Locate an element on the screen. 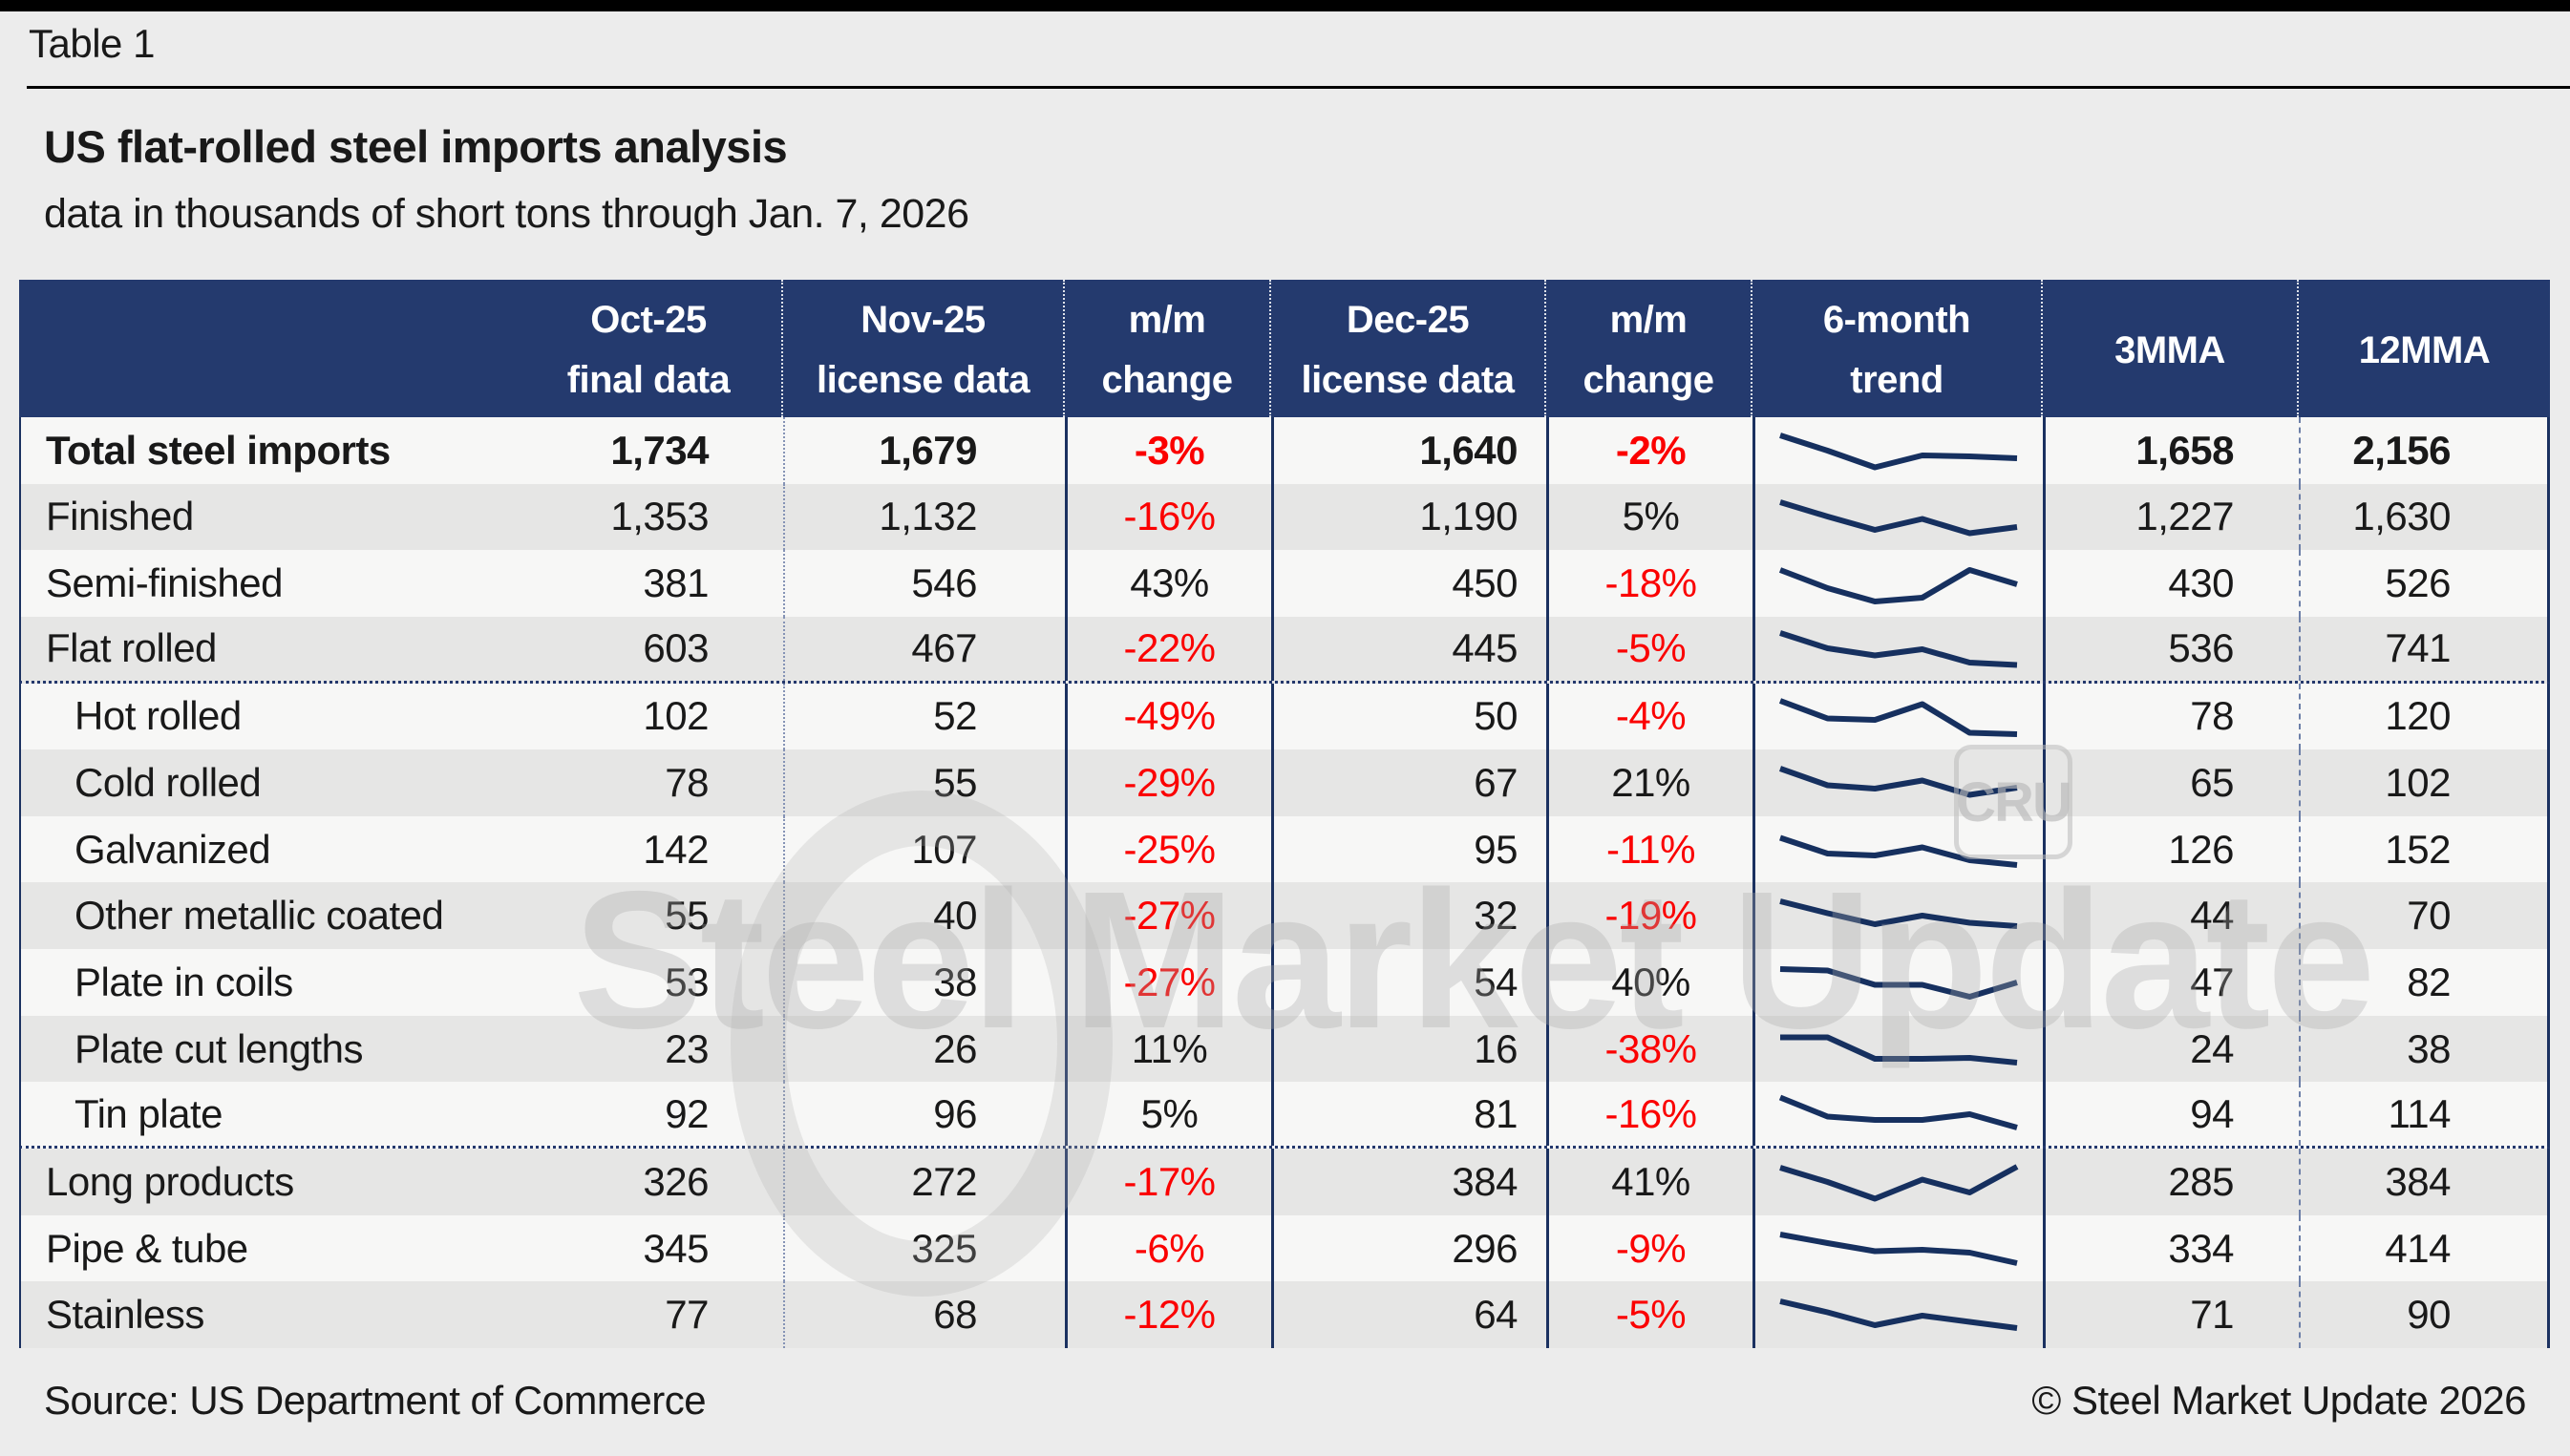 This screenshot has height=1456, width=2570. dec-license-value: 67 is located at coordinates (1408, 782).